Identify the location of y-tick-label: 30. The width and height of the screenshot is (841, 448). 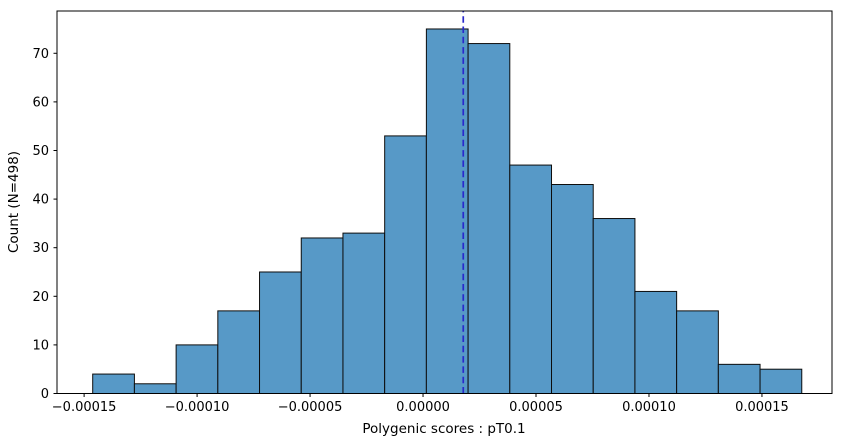
(40, 248).